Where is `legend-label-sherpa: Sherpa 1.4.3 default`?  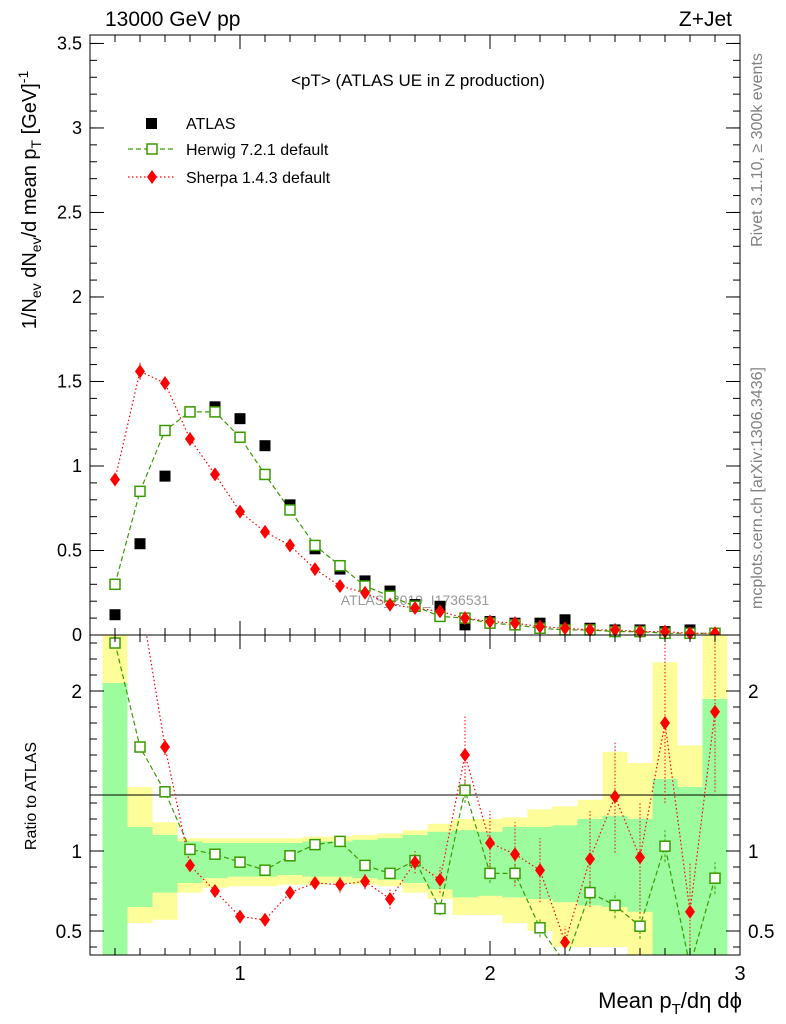
legend-label-sherpa: Sherpa 1.4.3 default is located at coordinates (258, 178).